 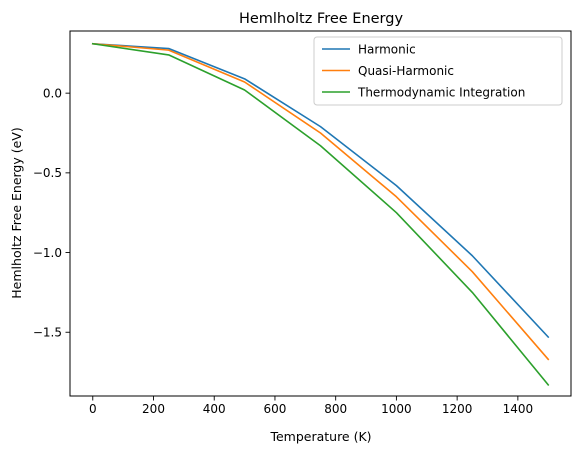 I want to click on x-tick-label: 1400, so click(x=518, y=409).